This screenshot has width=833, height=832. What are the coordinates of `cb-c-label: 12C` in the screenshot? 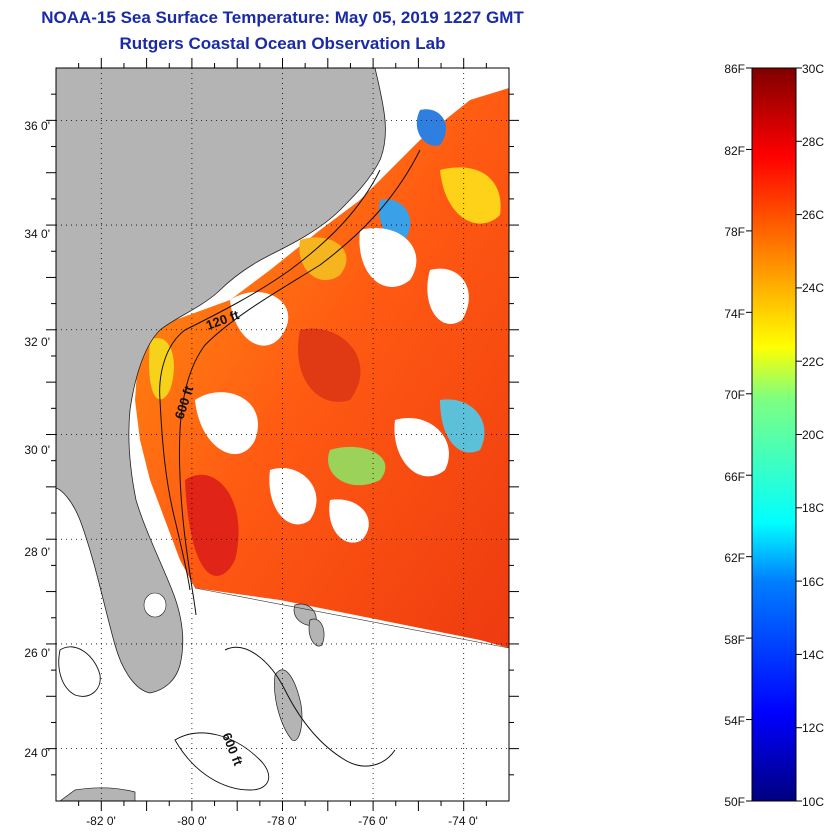 It's located at (813, 728).